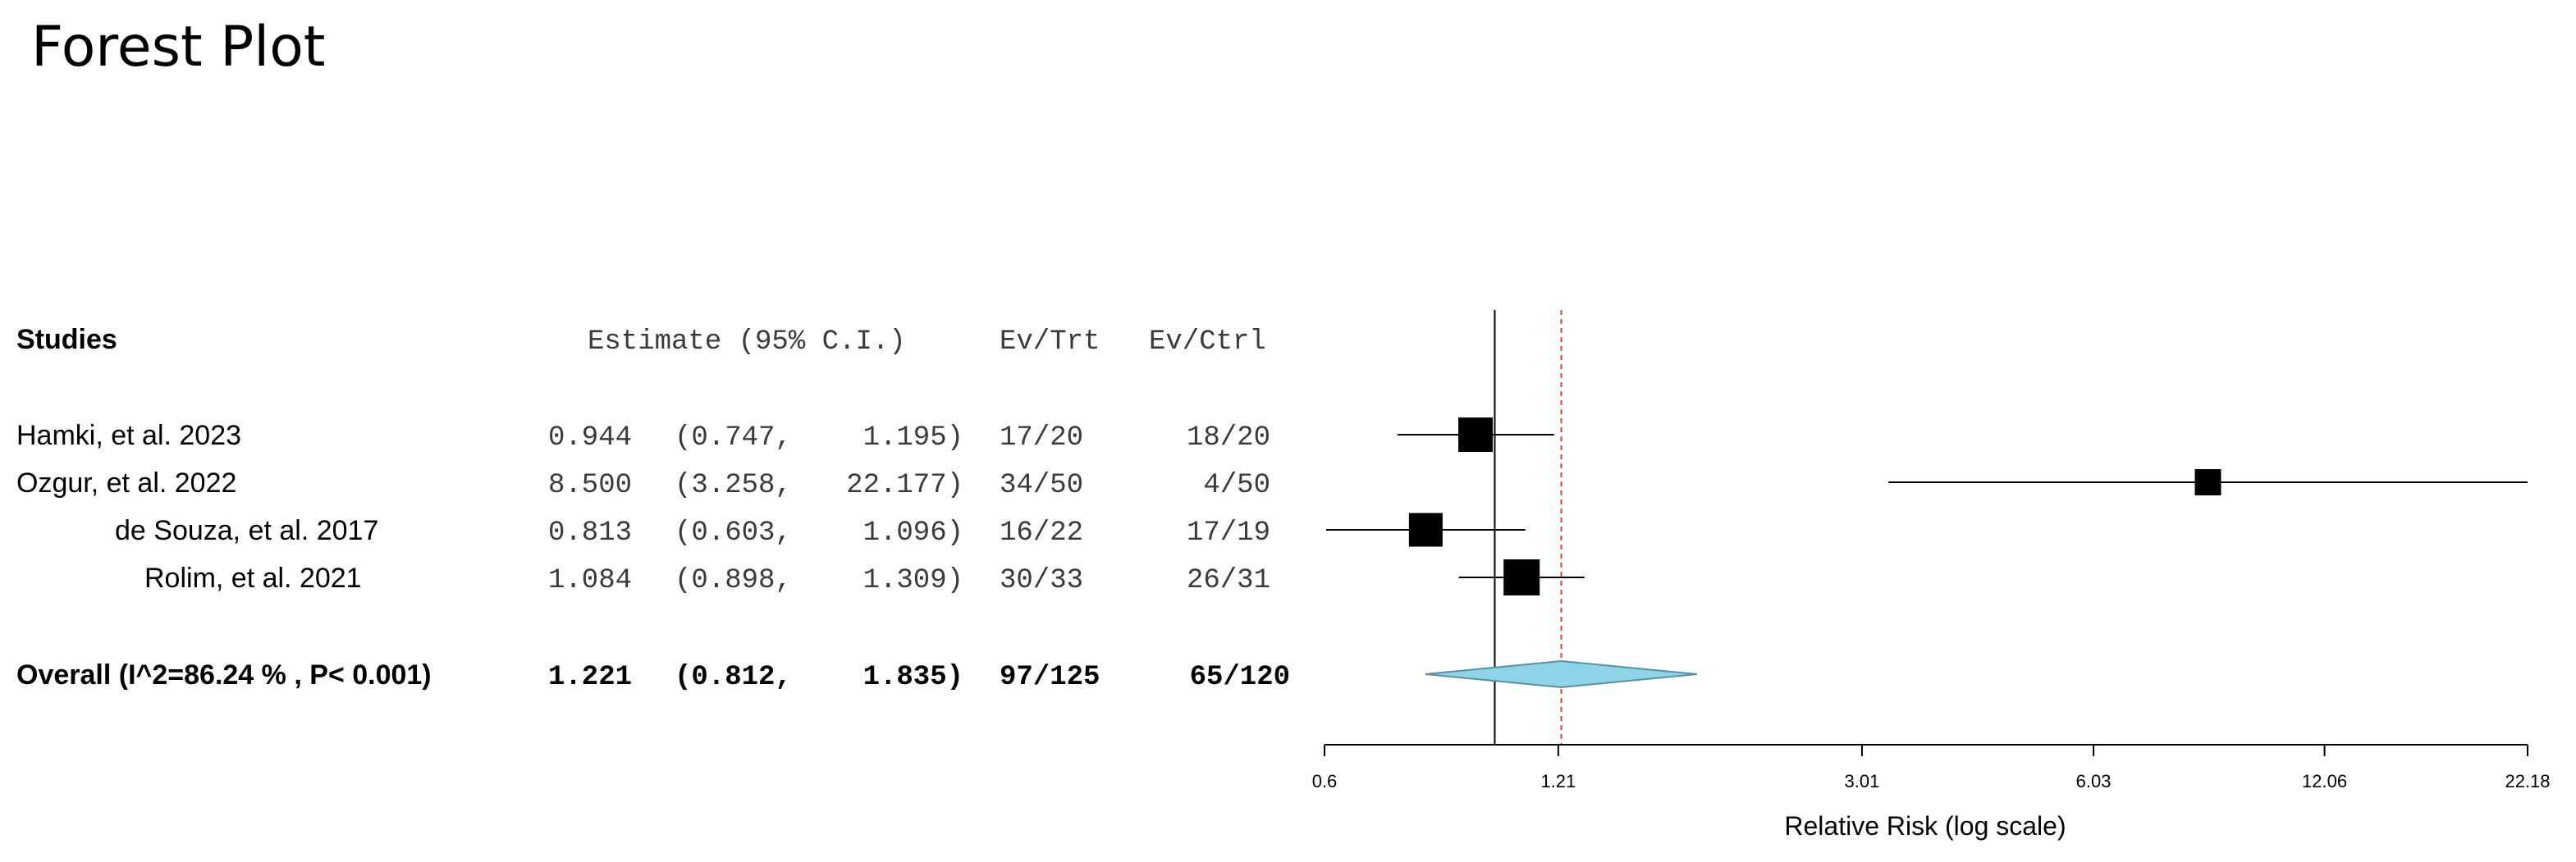  Describe the element at coordinates (1041, 438) in the screenshot. I see `study-ev-trt: 17/20` at that location.